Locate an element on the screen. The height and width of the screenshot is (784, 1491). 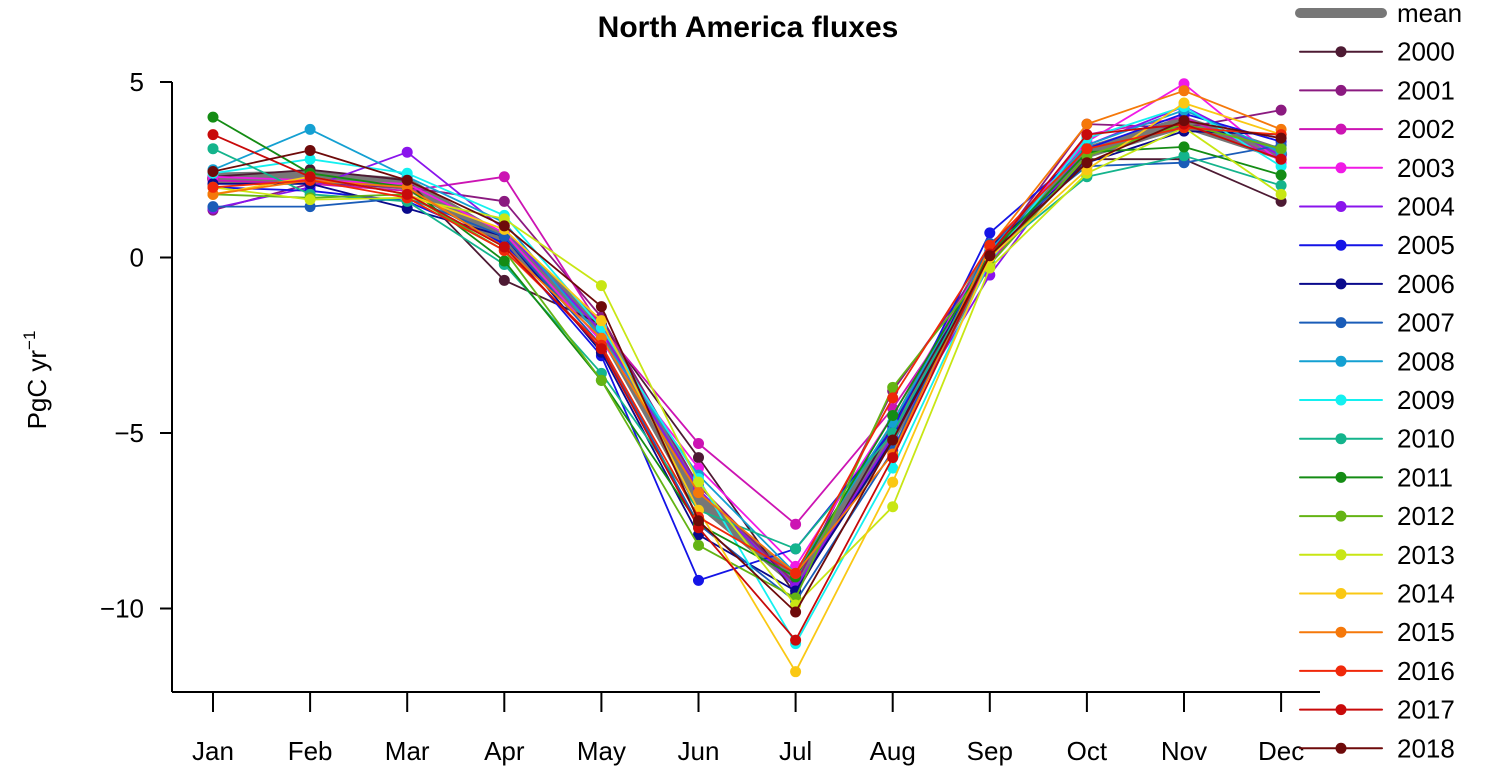
x-tick-label: Jan is located at coordinates (213, 751).